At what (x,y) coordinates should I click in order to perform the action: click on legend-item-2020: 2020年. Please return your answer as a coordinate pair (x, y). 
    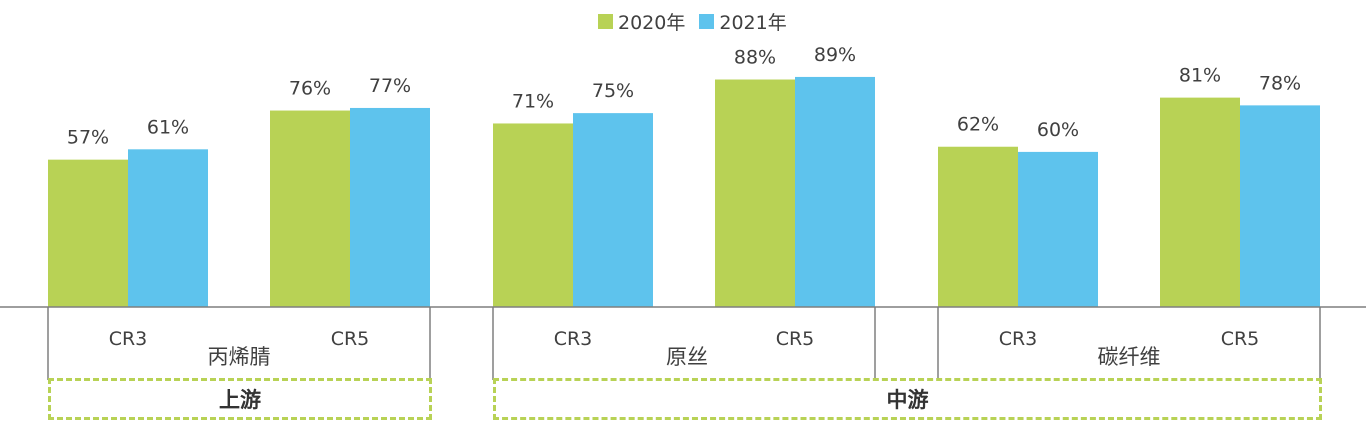
    Looking at the image, I should click on (641, 21).